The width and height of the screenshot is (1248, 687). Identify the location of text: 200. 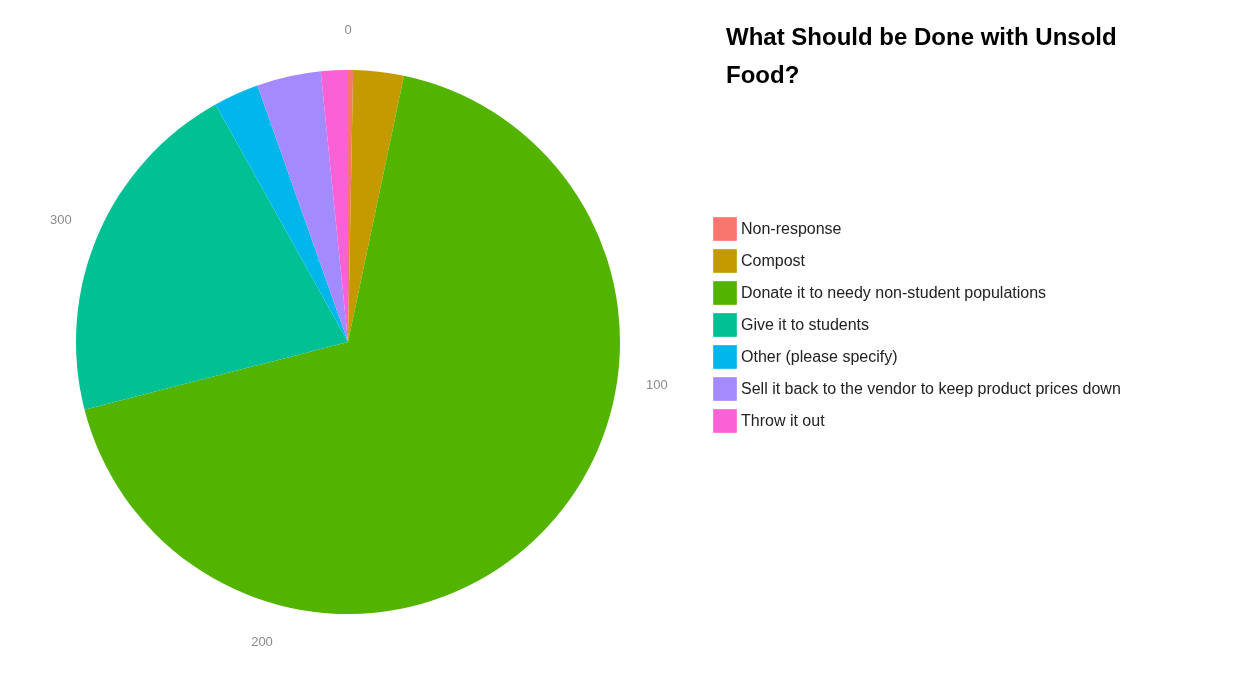
(262, 641).